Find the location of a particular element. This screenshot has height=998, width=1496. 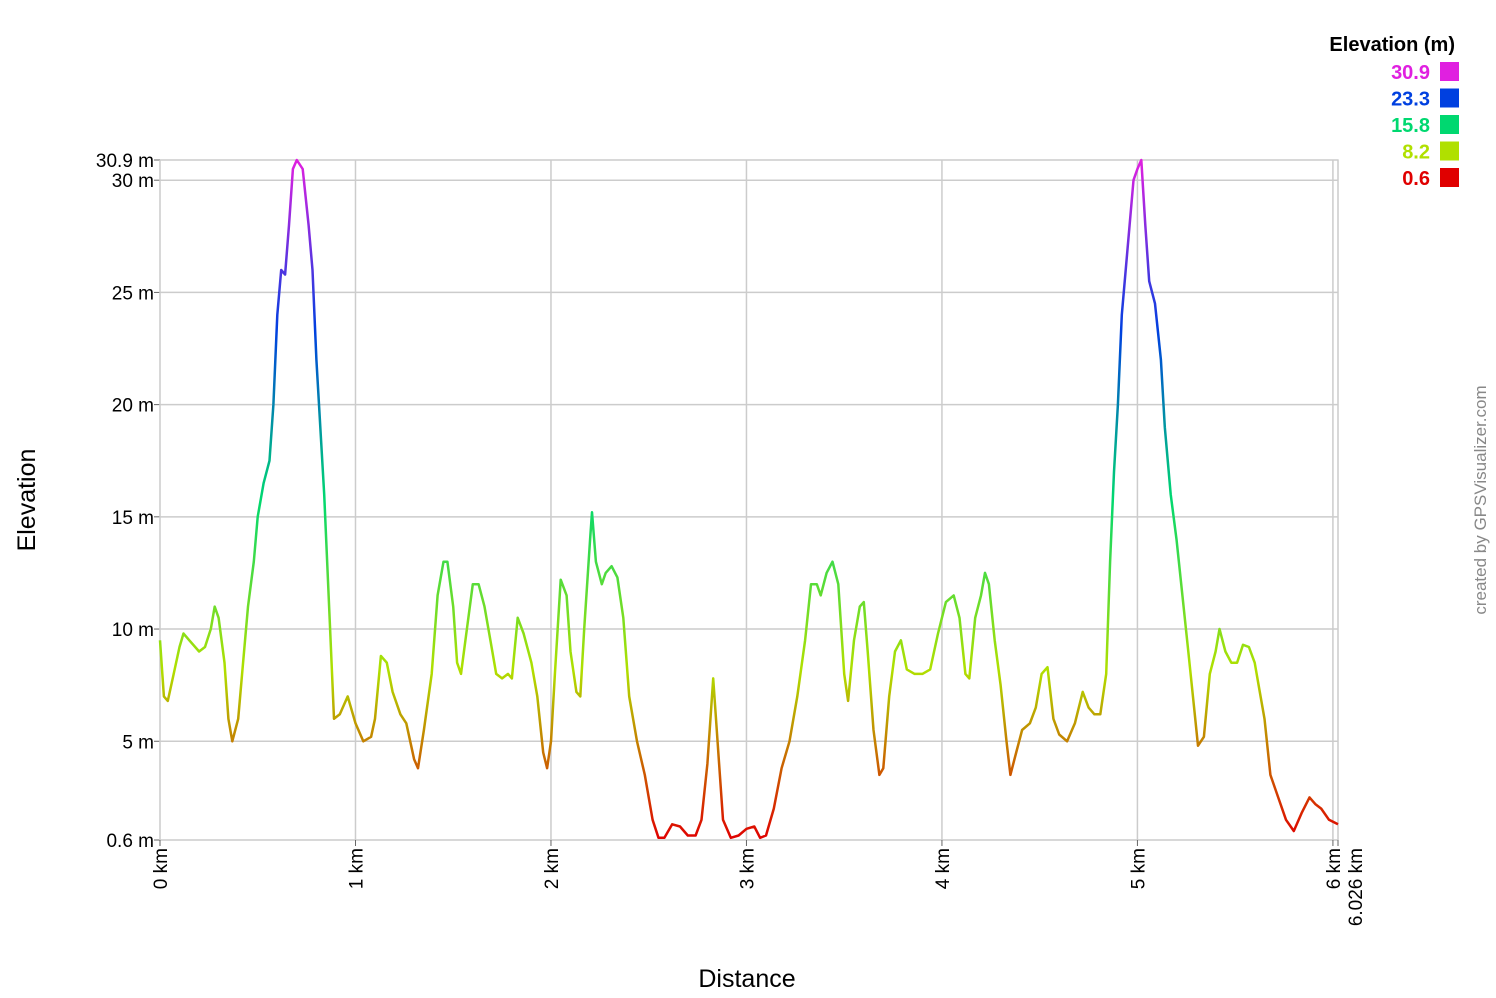

x-tick-label: 2 km is located at coordinates (552, 868).